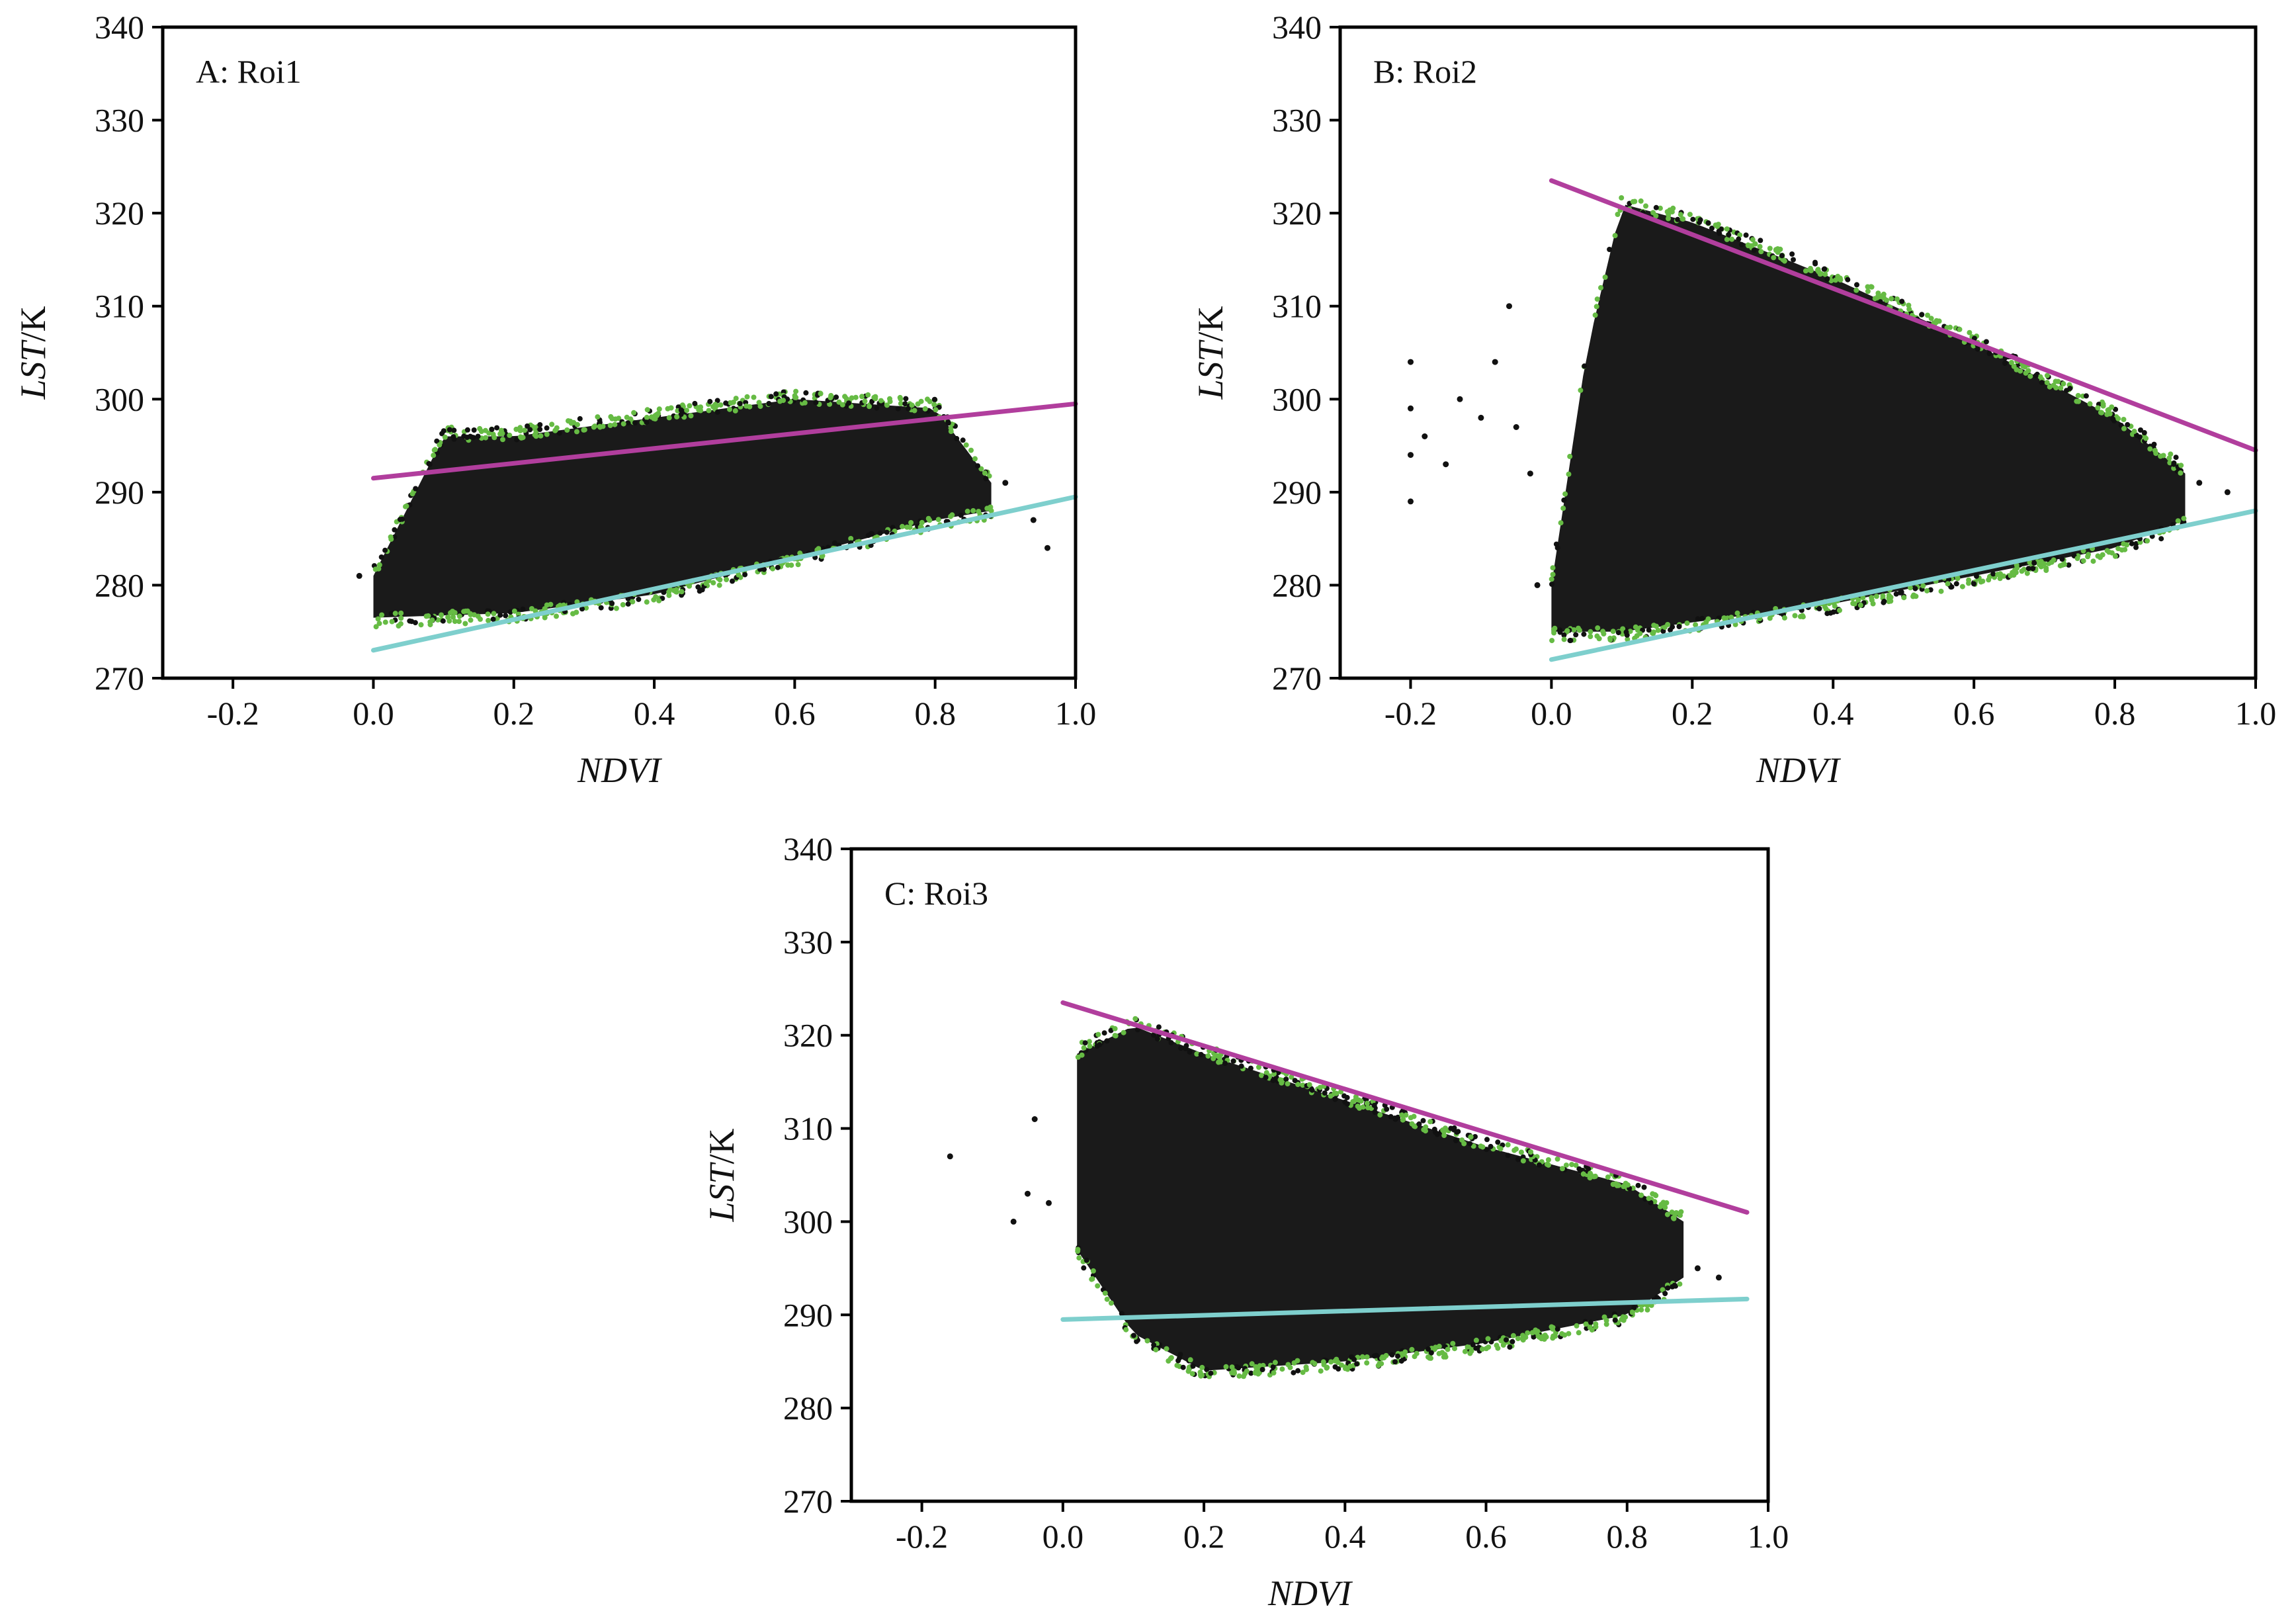 This screenshot has width=2296, height=1619. I want to click on panel-a-x-tick-label: 0.4, so click(654, 713).